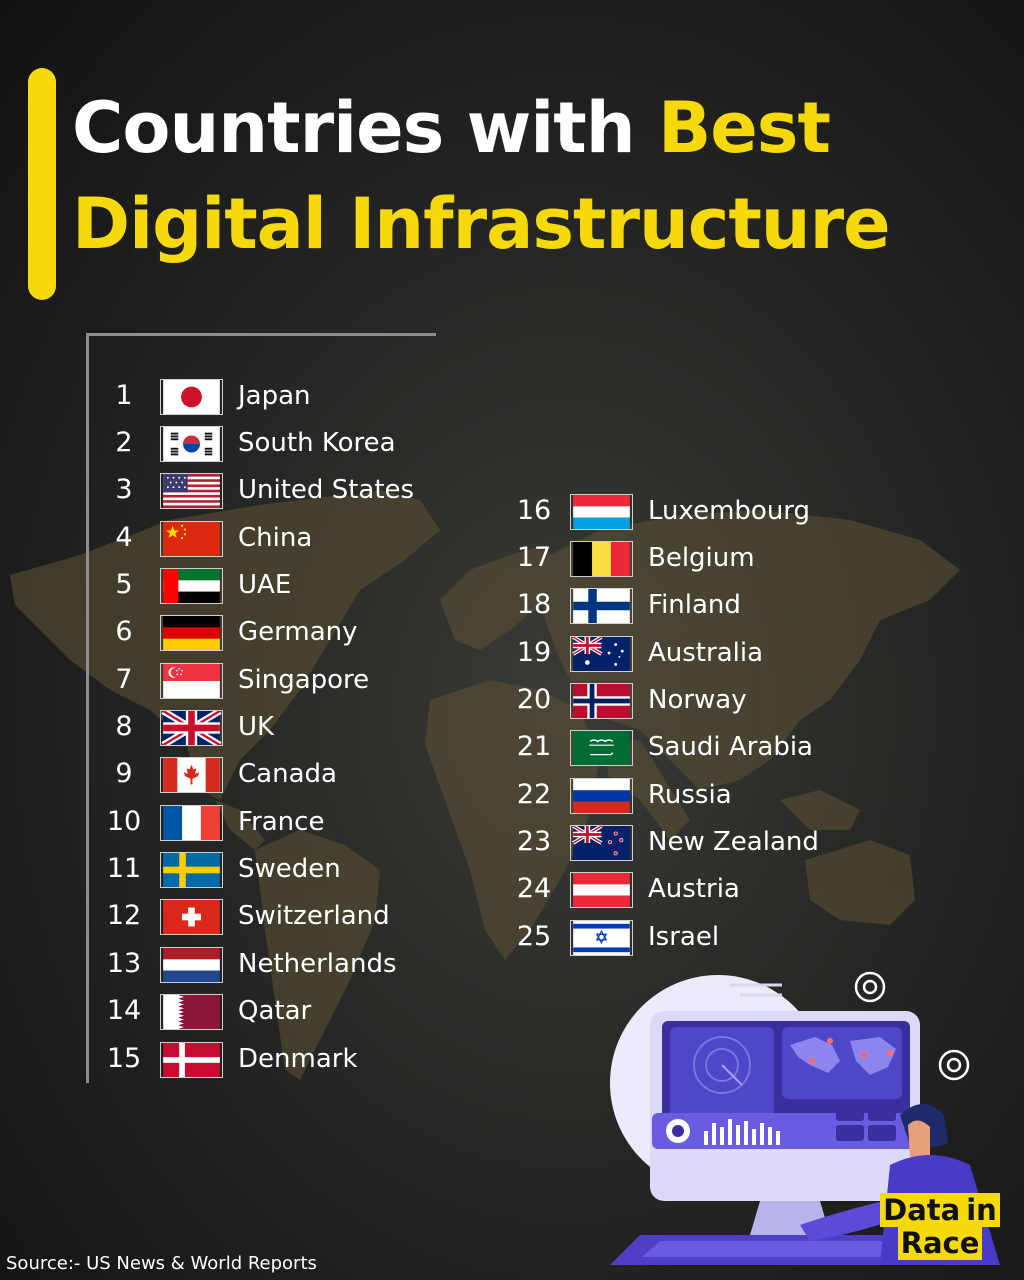  Describe the element at coordinates (601, 938) in the screenshot. I see `israel-flag-icon` at that location.